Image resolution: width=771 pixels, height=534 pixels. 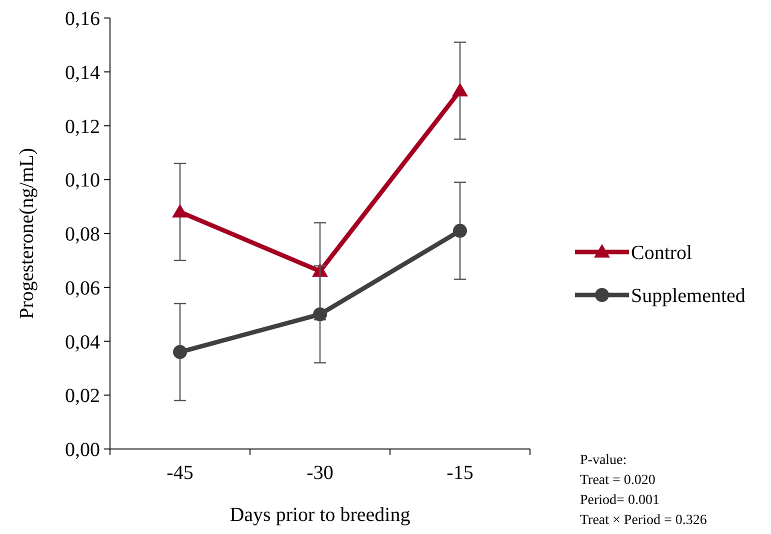 I want to click on x-tick-label: -15, so click(x=460, y=473).